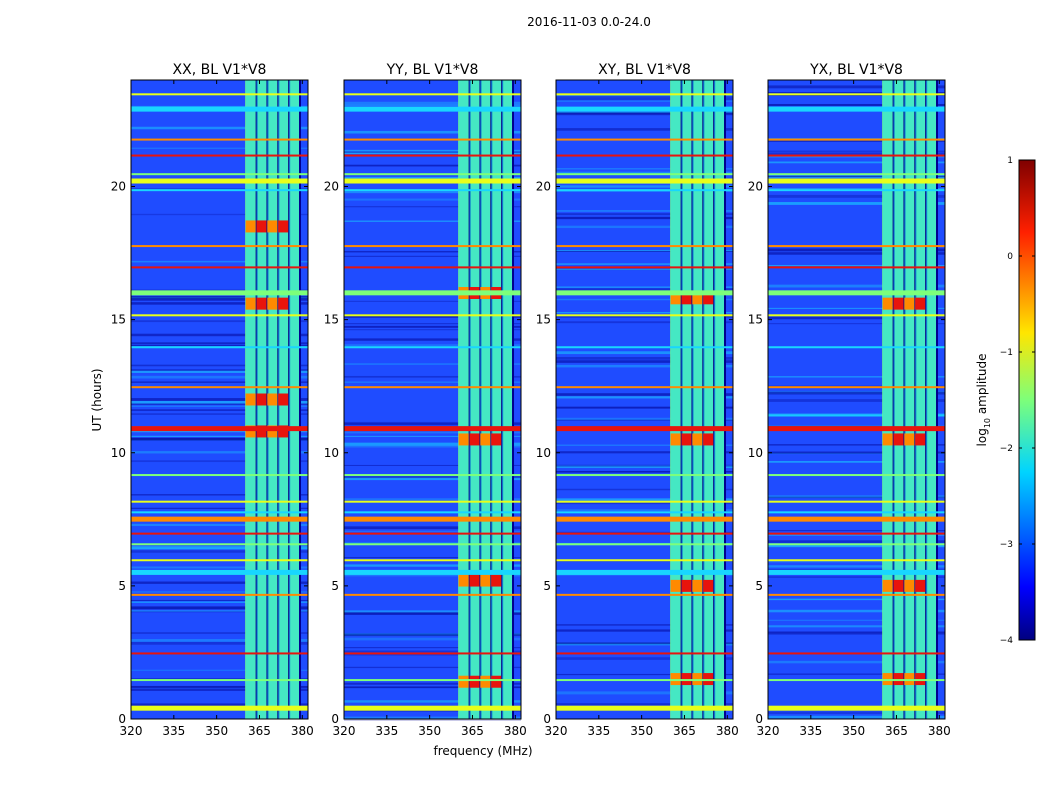 The image size is (1050, 800). What do you see at coordinates (482, 751) in the screenshot?
I see `x-axis-label: frequency (MHz)` at bounding box center [482, 751].